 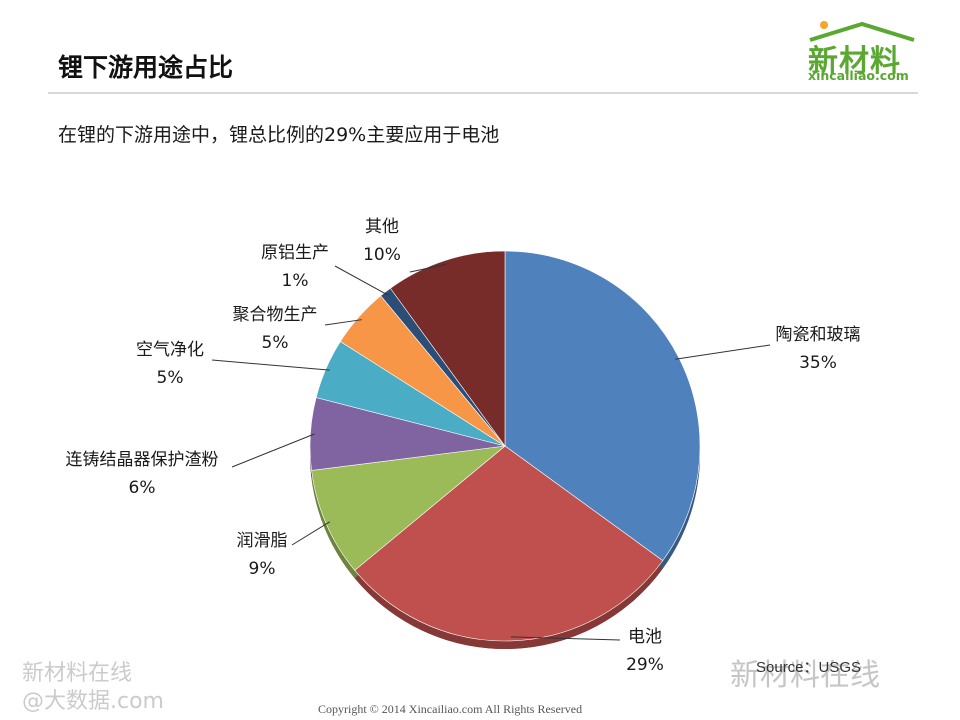 What do you see at coordinates (862, 31) in the screenshot?
I see `house-roof-icon` at bounding box center [862, 31].